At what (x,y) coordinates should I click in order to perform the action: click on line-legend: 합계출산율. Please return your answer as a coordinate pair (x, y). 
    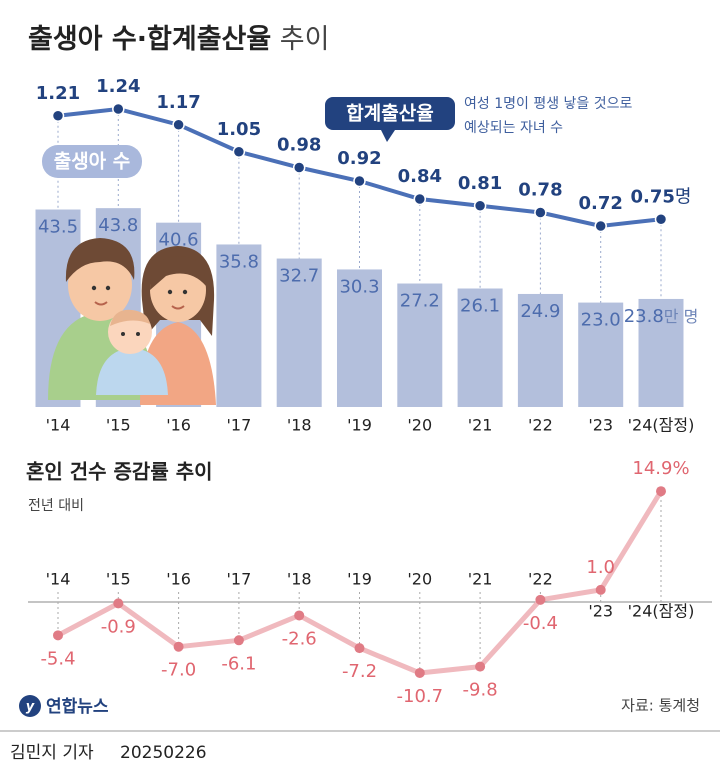
    Looking at the image, I should click on (389, 114).